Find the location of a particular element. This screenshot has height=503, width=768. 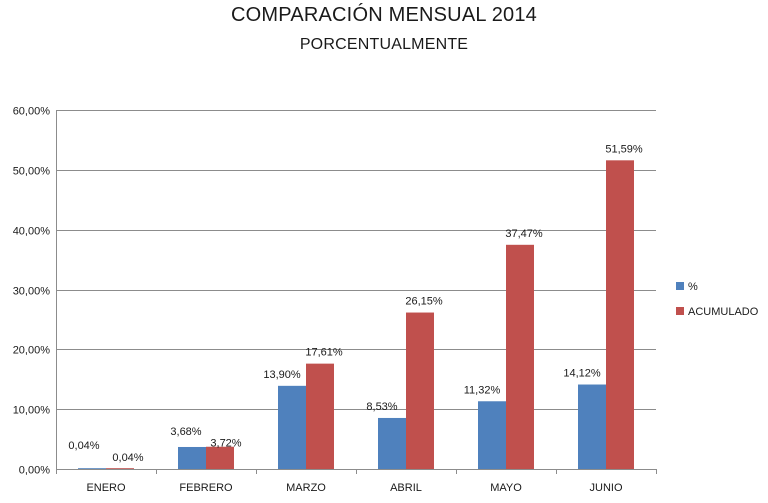

legend-label: % is located at coordinates (693, 287).